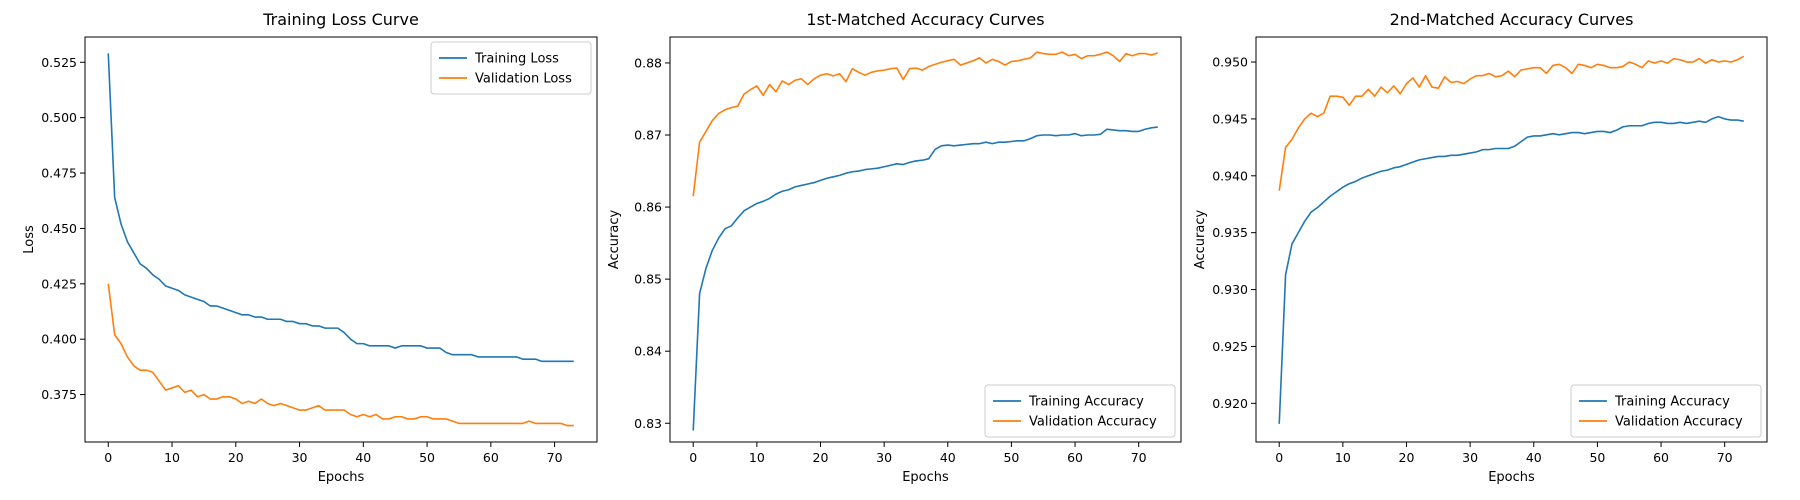 This screenshot has height=500, width=1800. What do you see at coordinates (523, 79) in the screenshot?
I see `legend-label: Validation Loss` at bounding box center [523, 79].